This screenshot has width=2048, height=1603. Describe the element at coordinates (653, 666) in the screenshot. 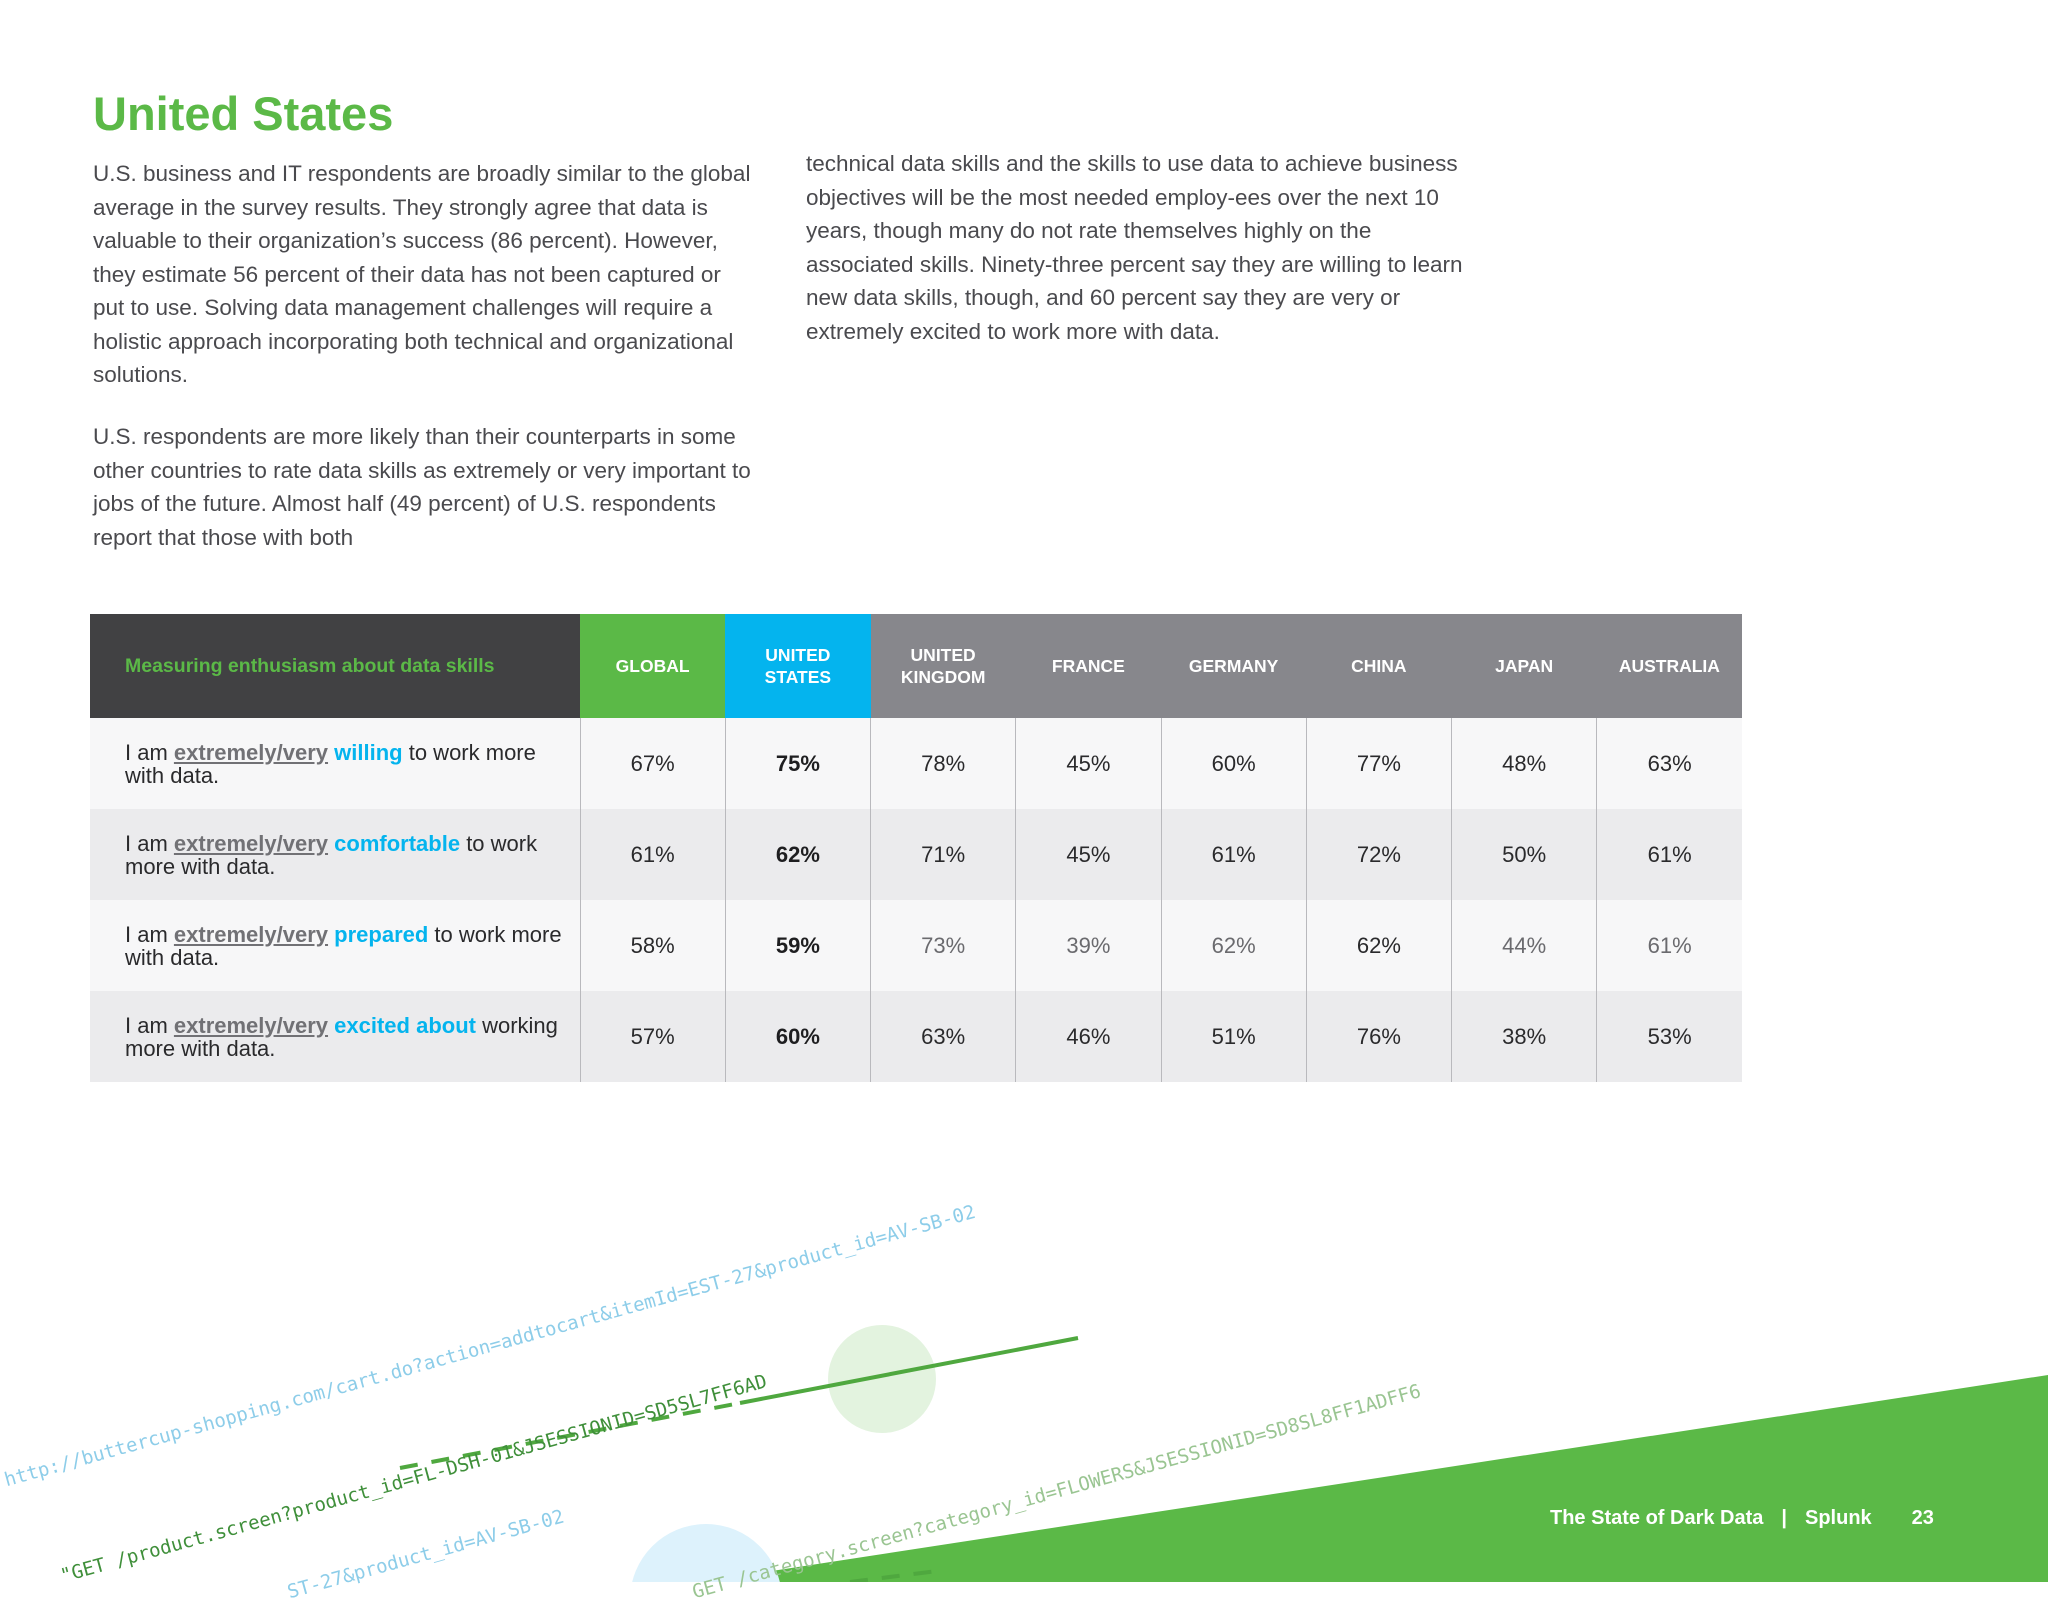

I see `column-header-global: GLOBAL` at that location.